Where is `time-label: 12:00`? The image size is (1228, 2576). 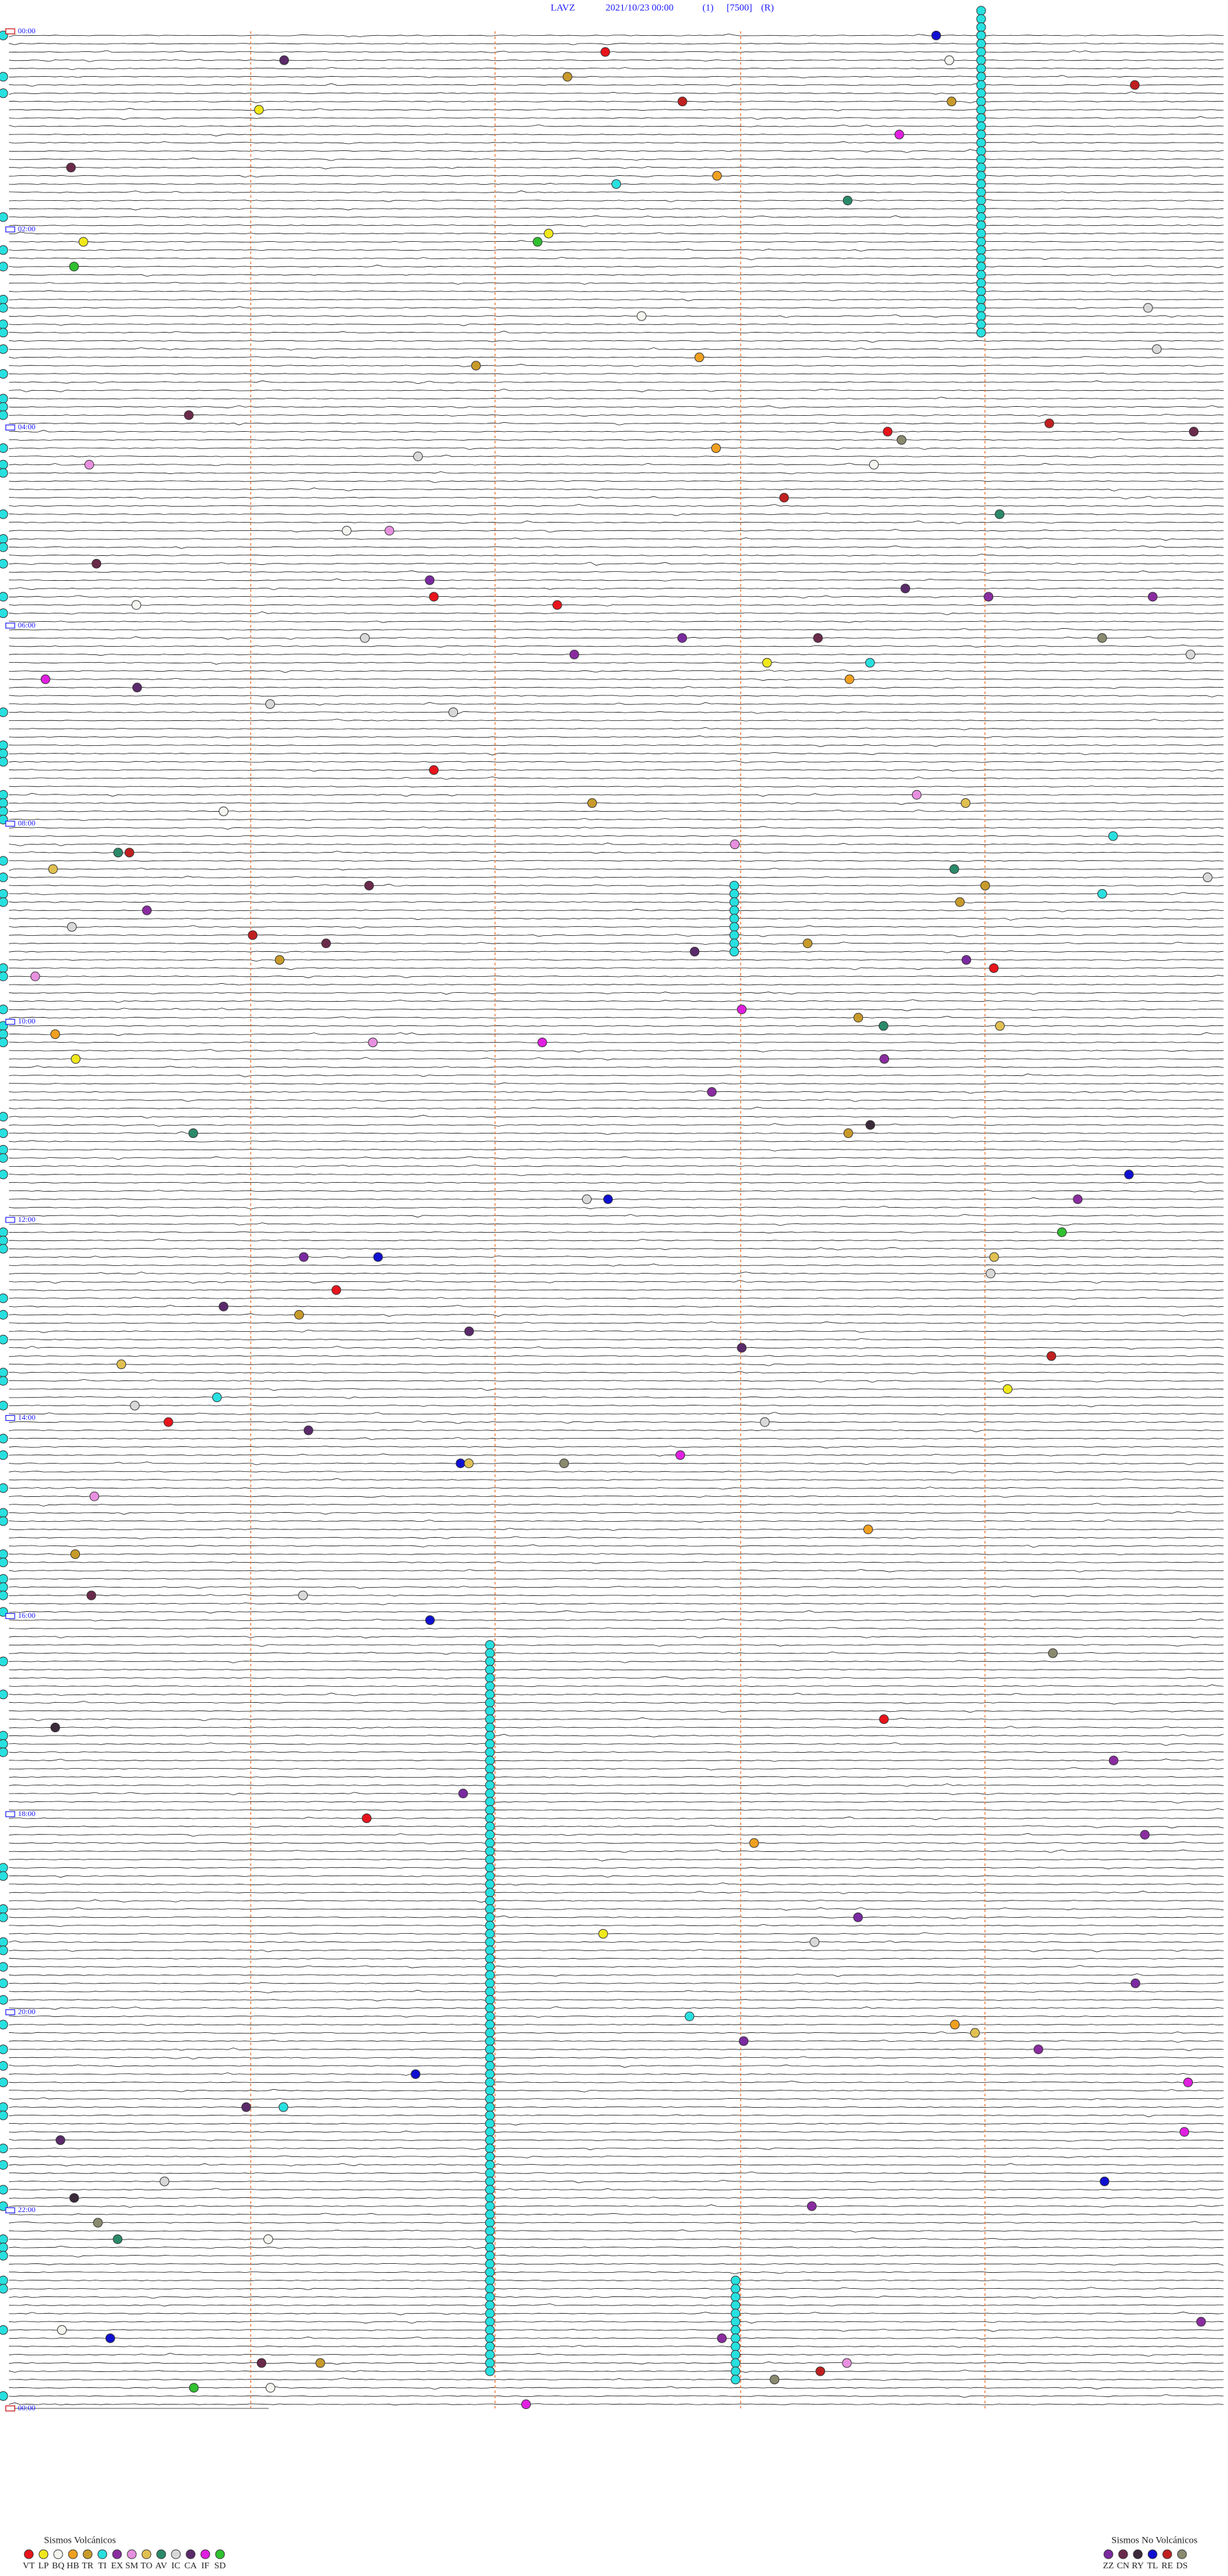
time-label: 12:00 is located at coordinates (26, 1219).